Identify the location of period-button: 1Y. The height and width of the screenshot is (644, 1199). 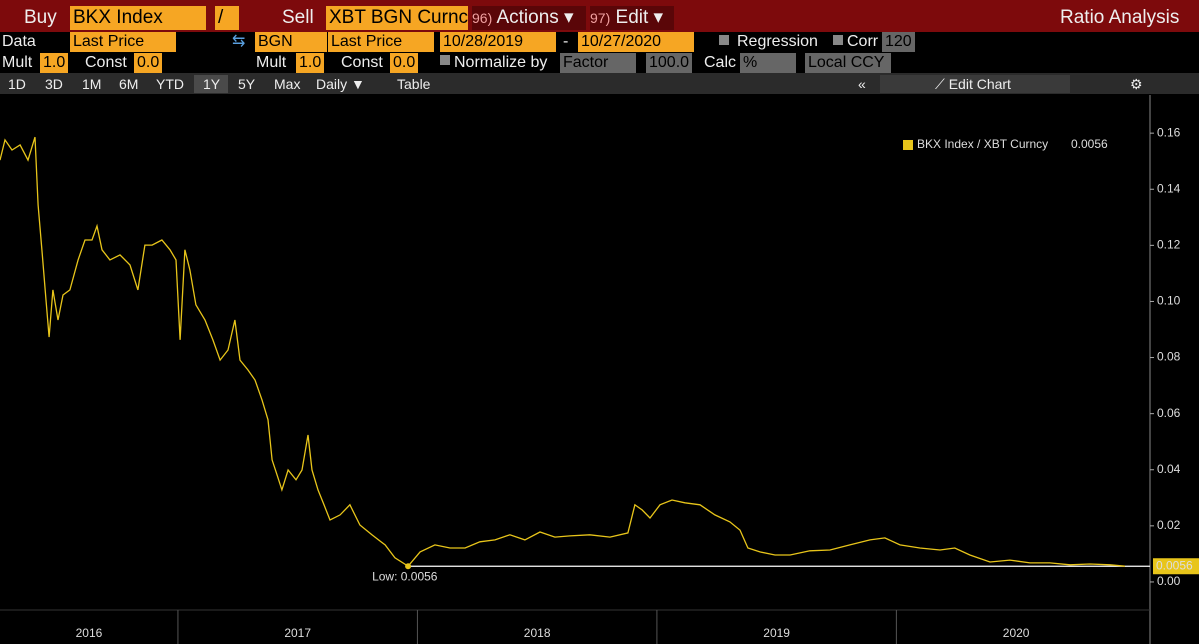
(212, 84).